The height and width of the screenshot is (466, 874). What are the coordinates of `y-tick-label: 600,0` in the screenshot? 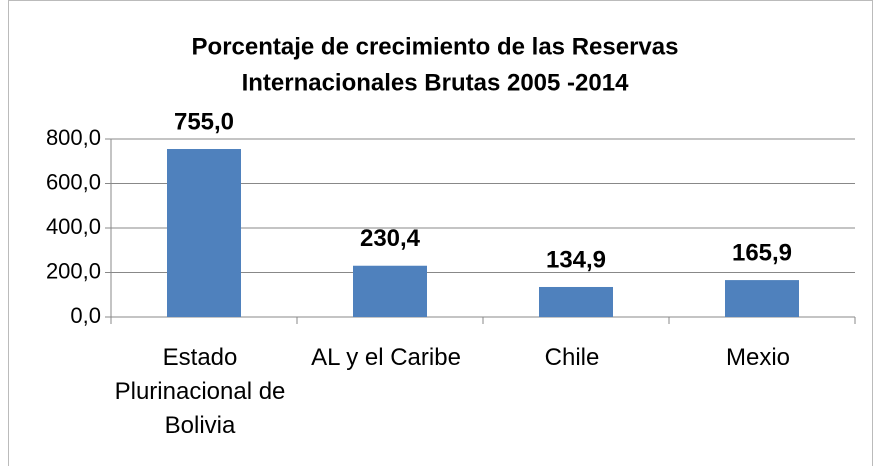 It's located at (73, 181).